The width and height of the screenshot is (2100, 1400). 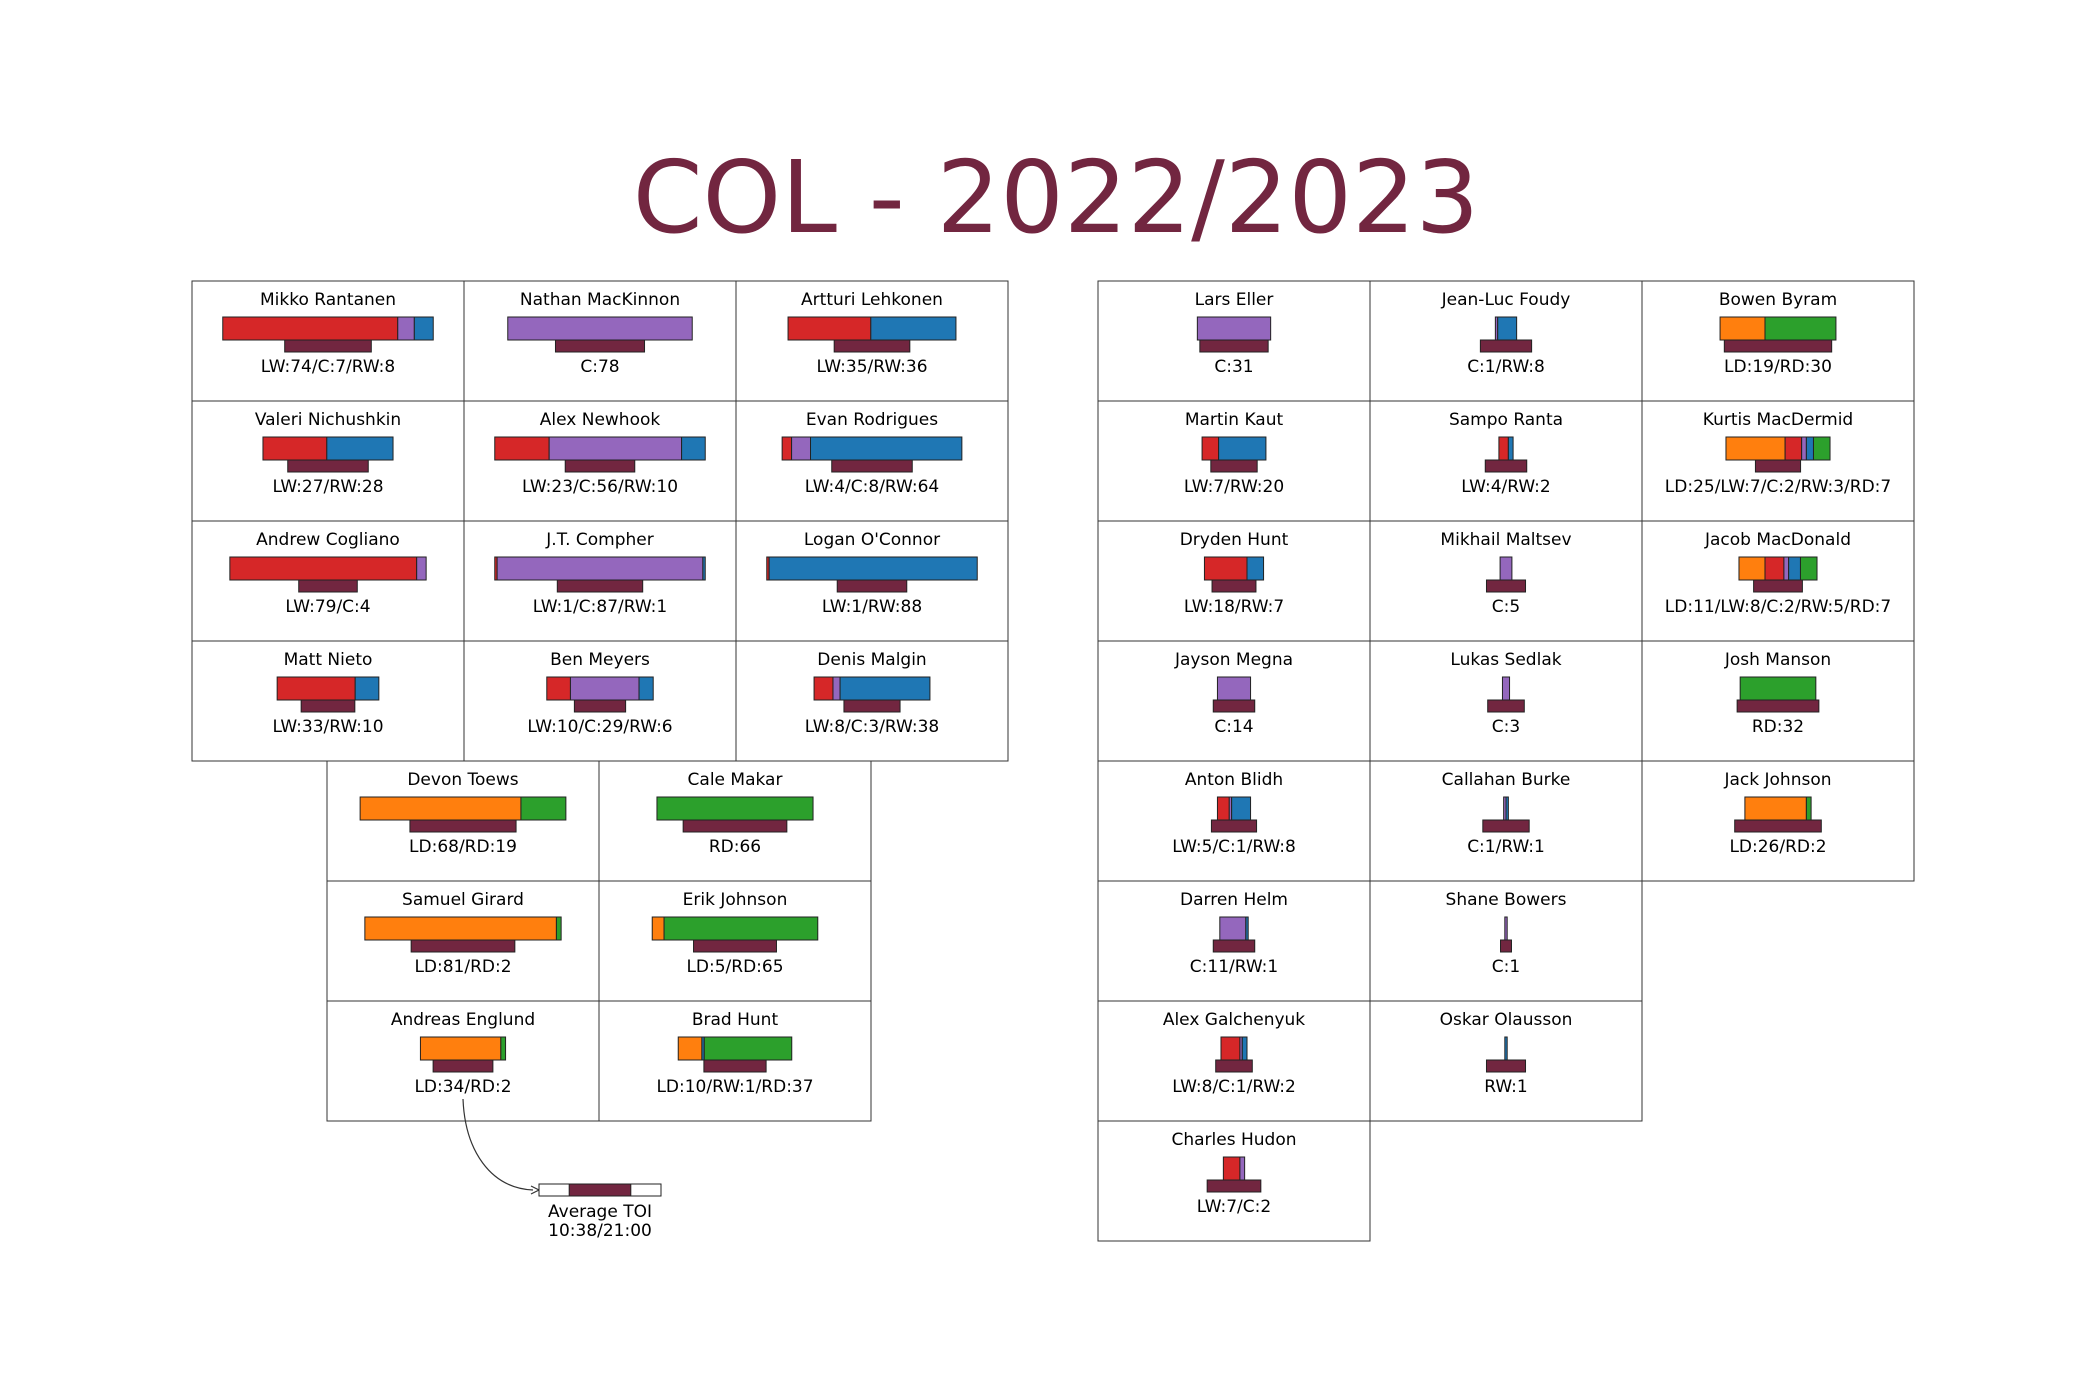 What do you see at coordinates (1777, 847) in the screenshot?
I see `games-label: LD:26/RD:2` at bounding box center [1777, 847].